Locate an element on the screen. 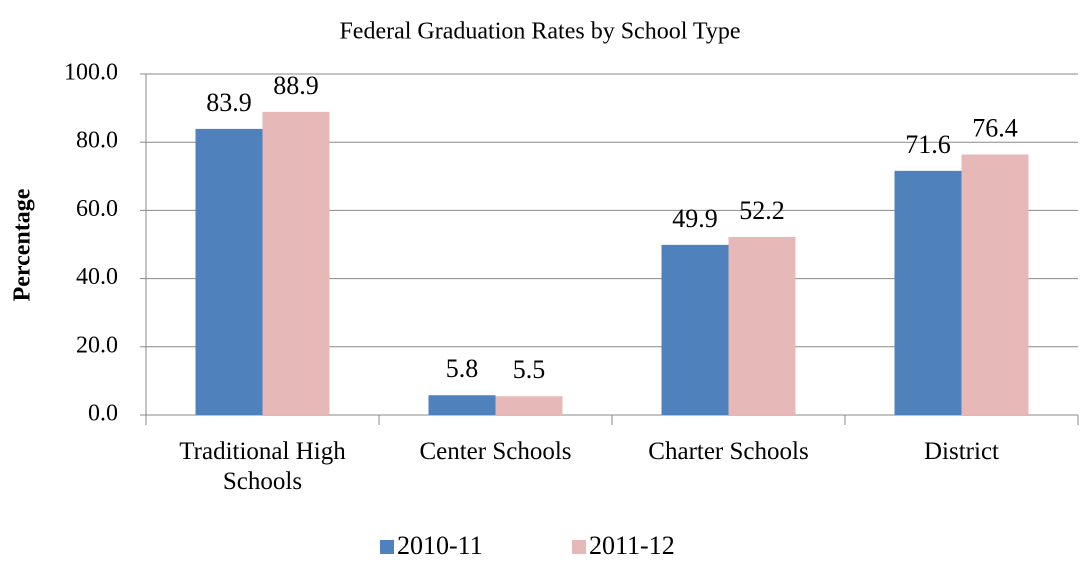 The height and width of the screenshot is (563, 1080). data-label: 49.9 is located at coordinates (695, 218).